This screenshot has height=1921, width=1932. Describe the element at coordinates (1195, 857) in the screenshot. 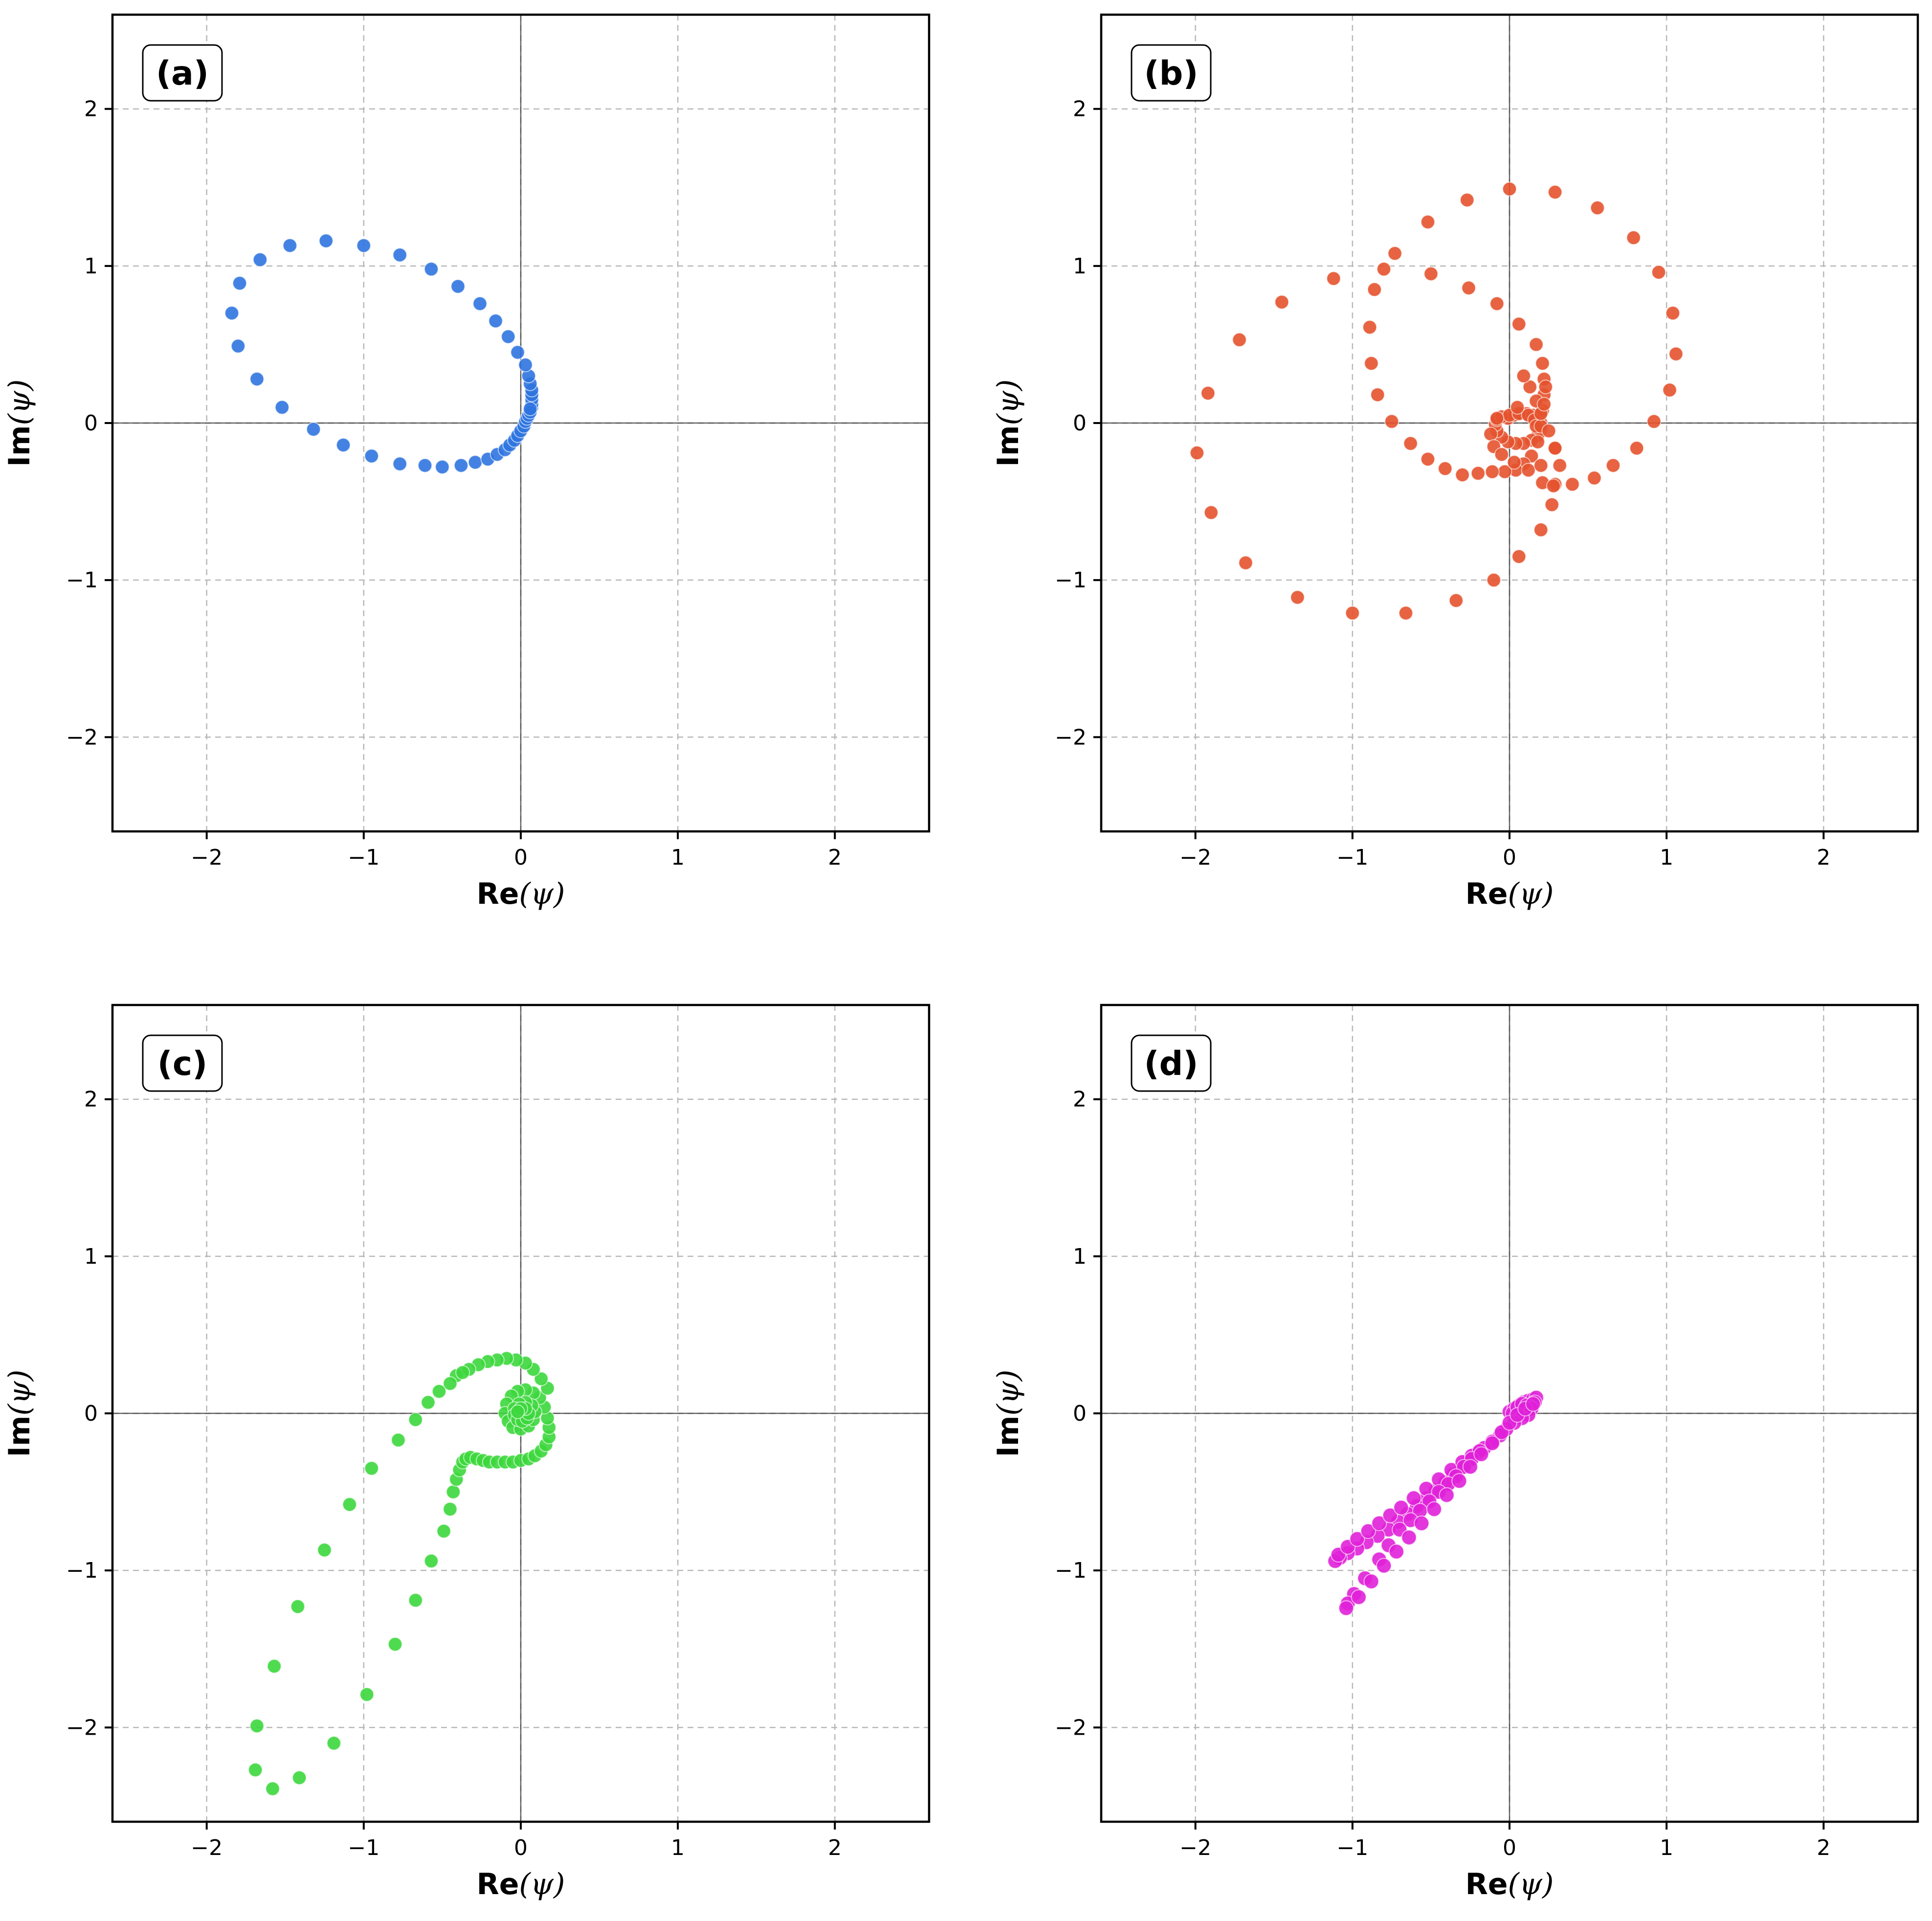

I see `x-tick-label: −2` at that location.